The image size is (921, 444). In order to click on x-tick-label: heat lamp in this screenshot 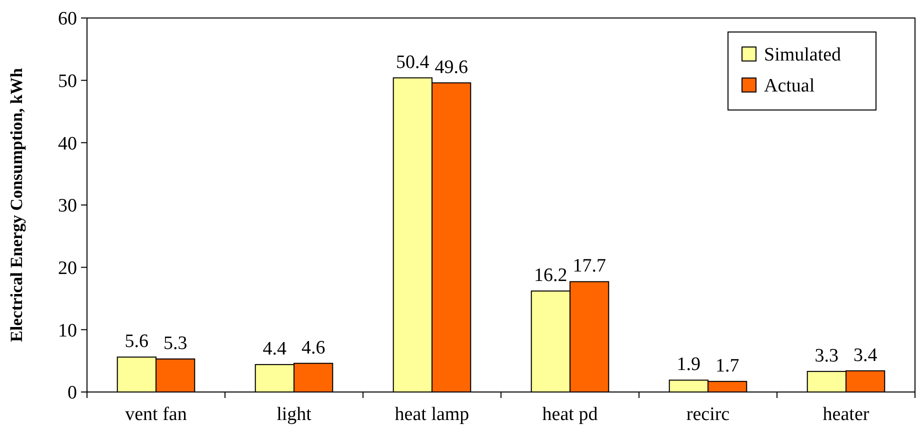, I will do `click(432, 414)`.